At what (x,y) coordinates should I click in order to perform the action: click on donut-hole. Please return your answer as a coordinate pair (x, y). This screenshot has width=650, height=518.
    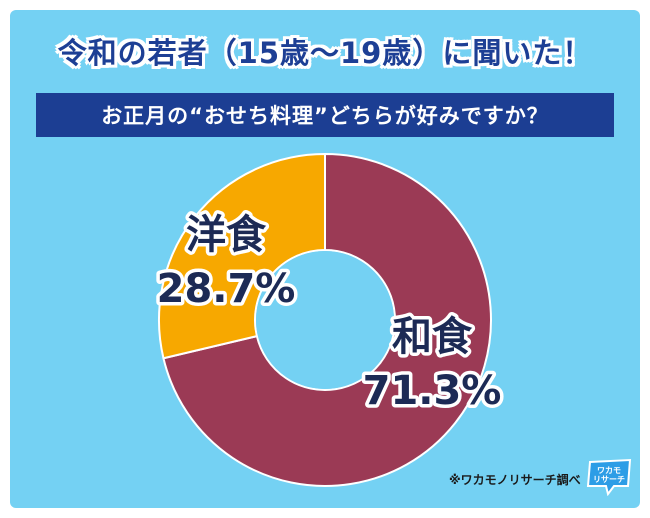
    Looking at the image, I should click on (325, 320).